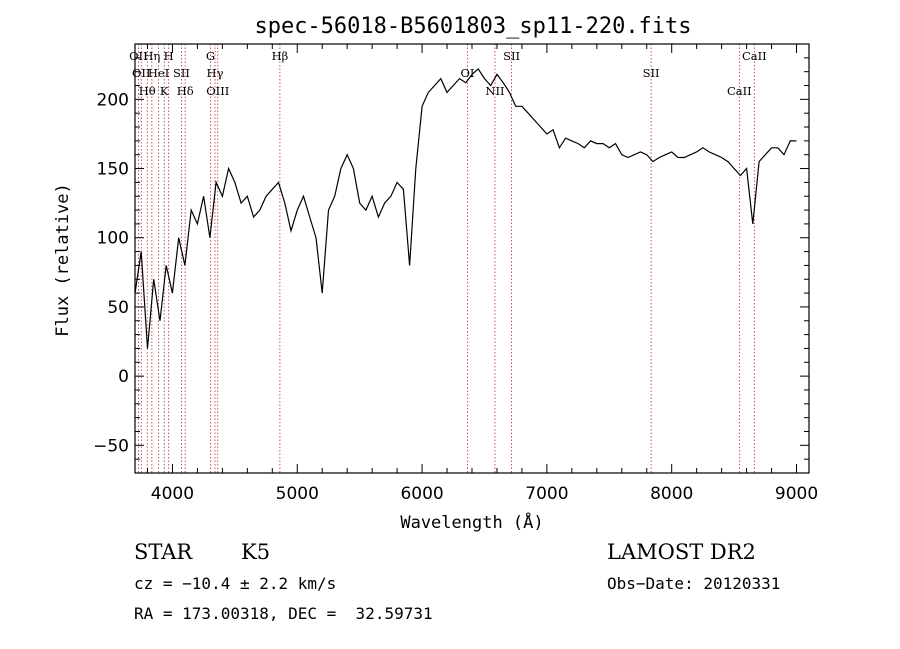  What do you see at coordinates (113, 100) in the screenshot?
I see `y-tick-label: 200` at bounding box center [113, 100].